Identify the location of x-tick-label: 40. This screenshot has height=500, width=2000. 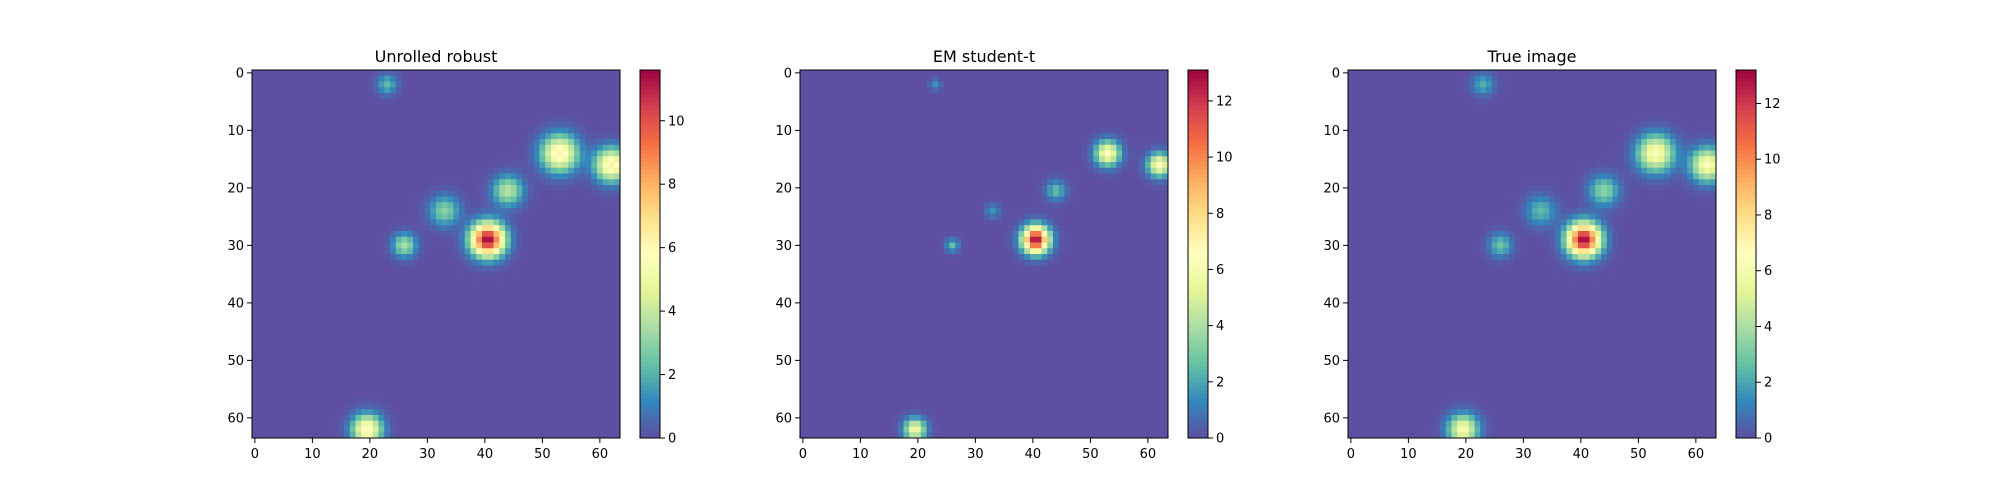
(485, 454).